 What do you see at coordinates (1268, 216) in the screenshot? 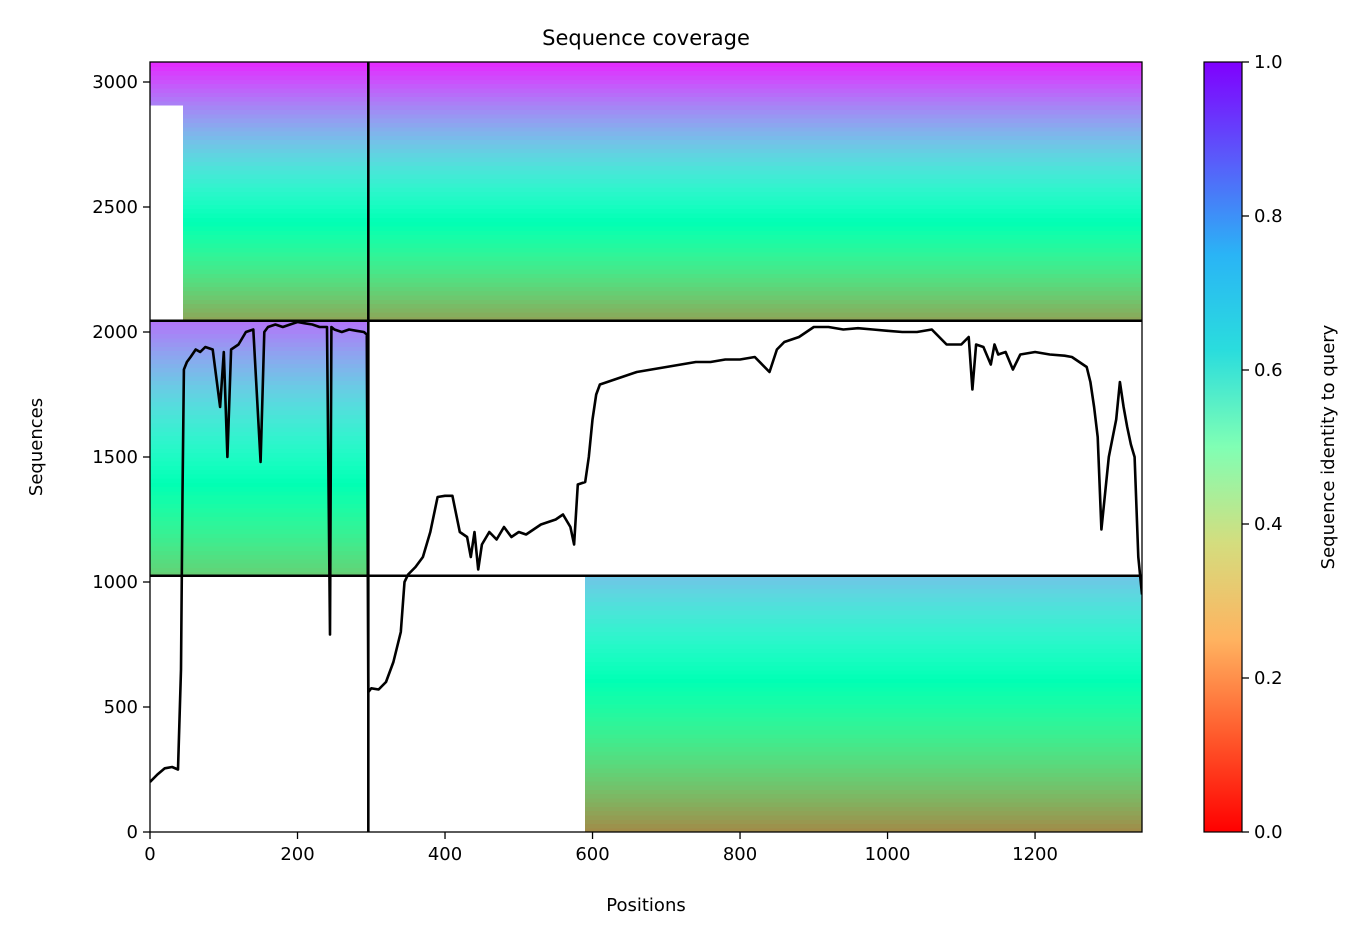
I see `colorbar-tick-label: 0.8` at bounding box center [1268, 216].